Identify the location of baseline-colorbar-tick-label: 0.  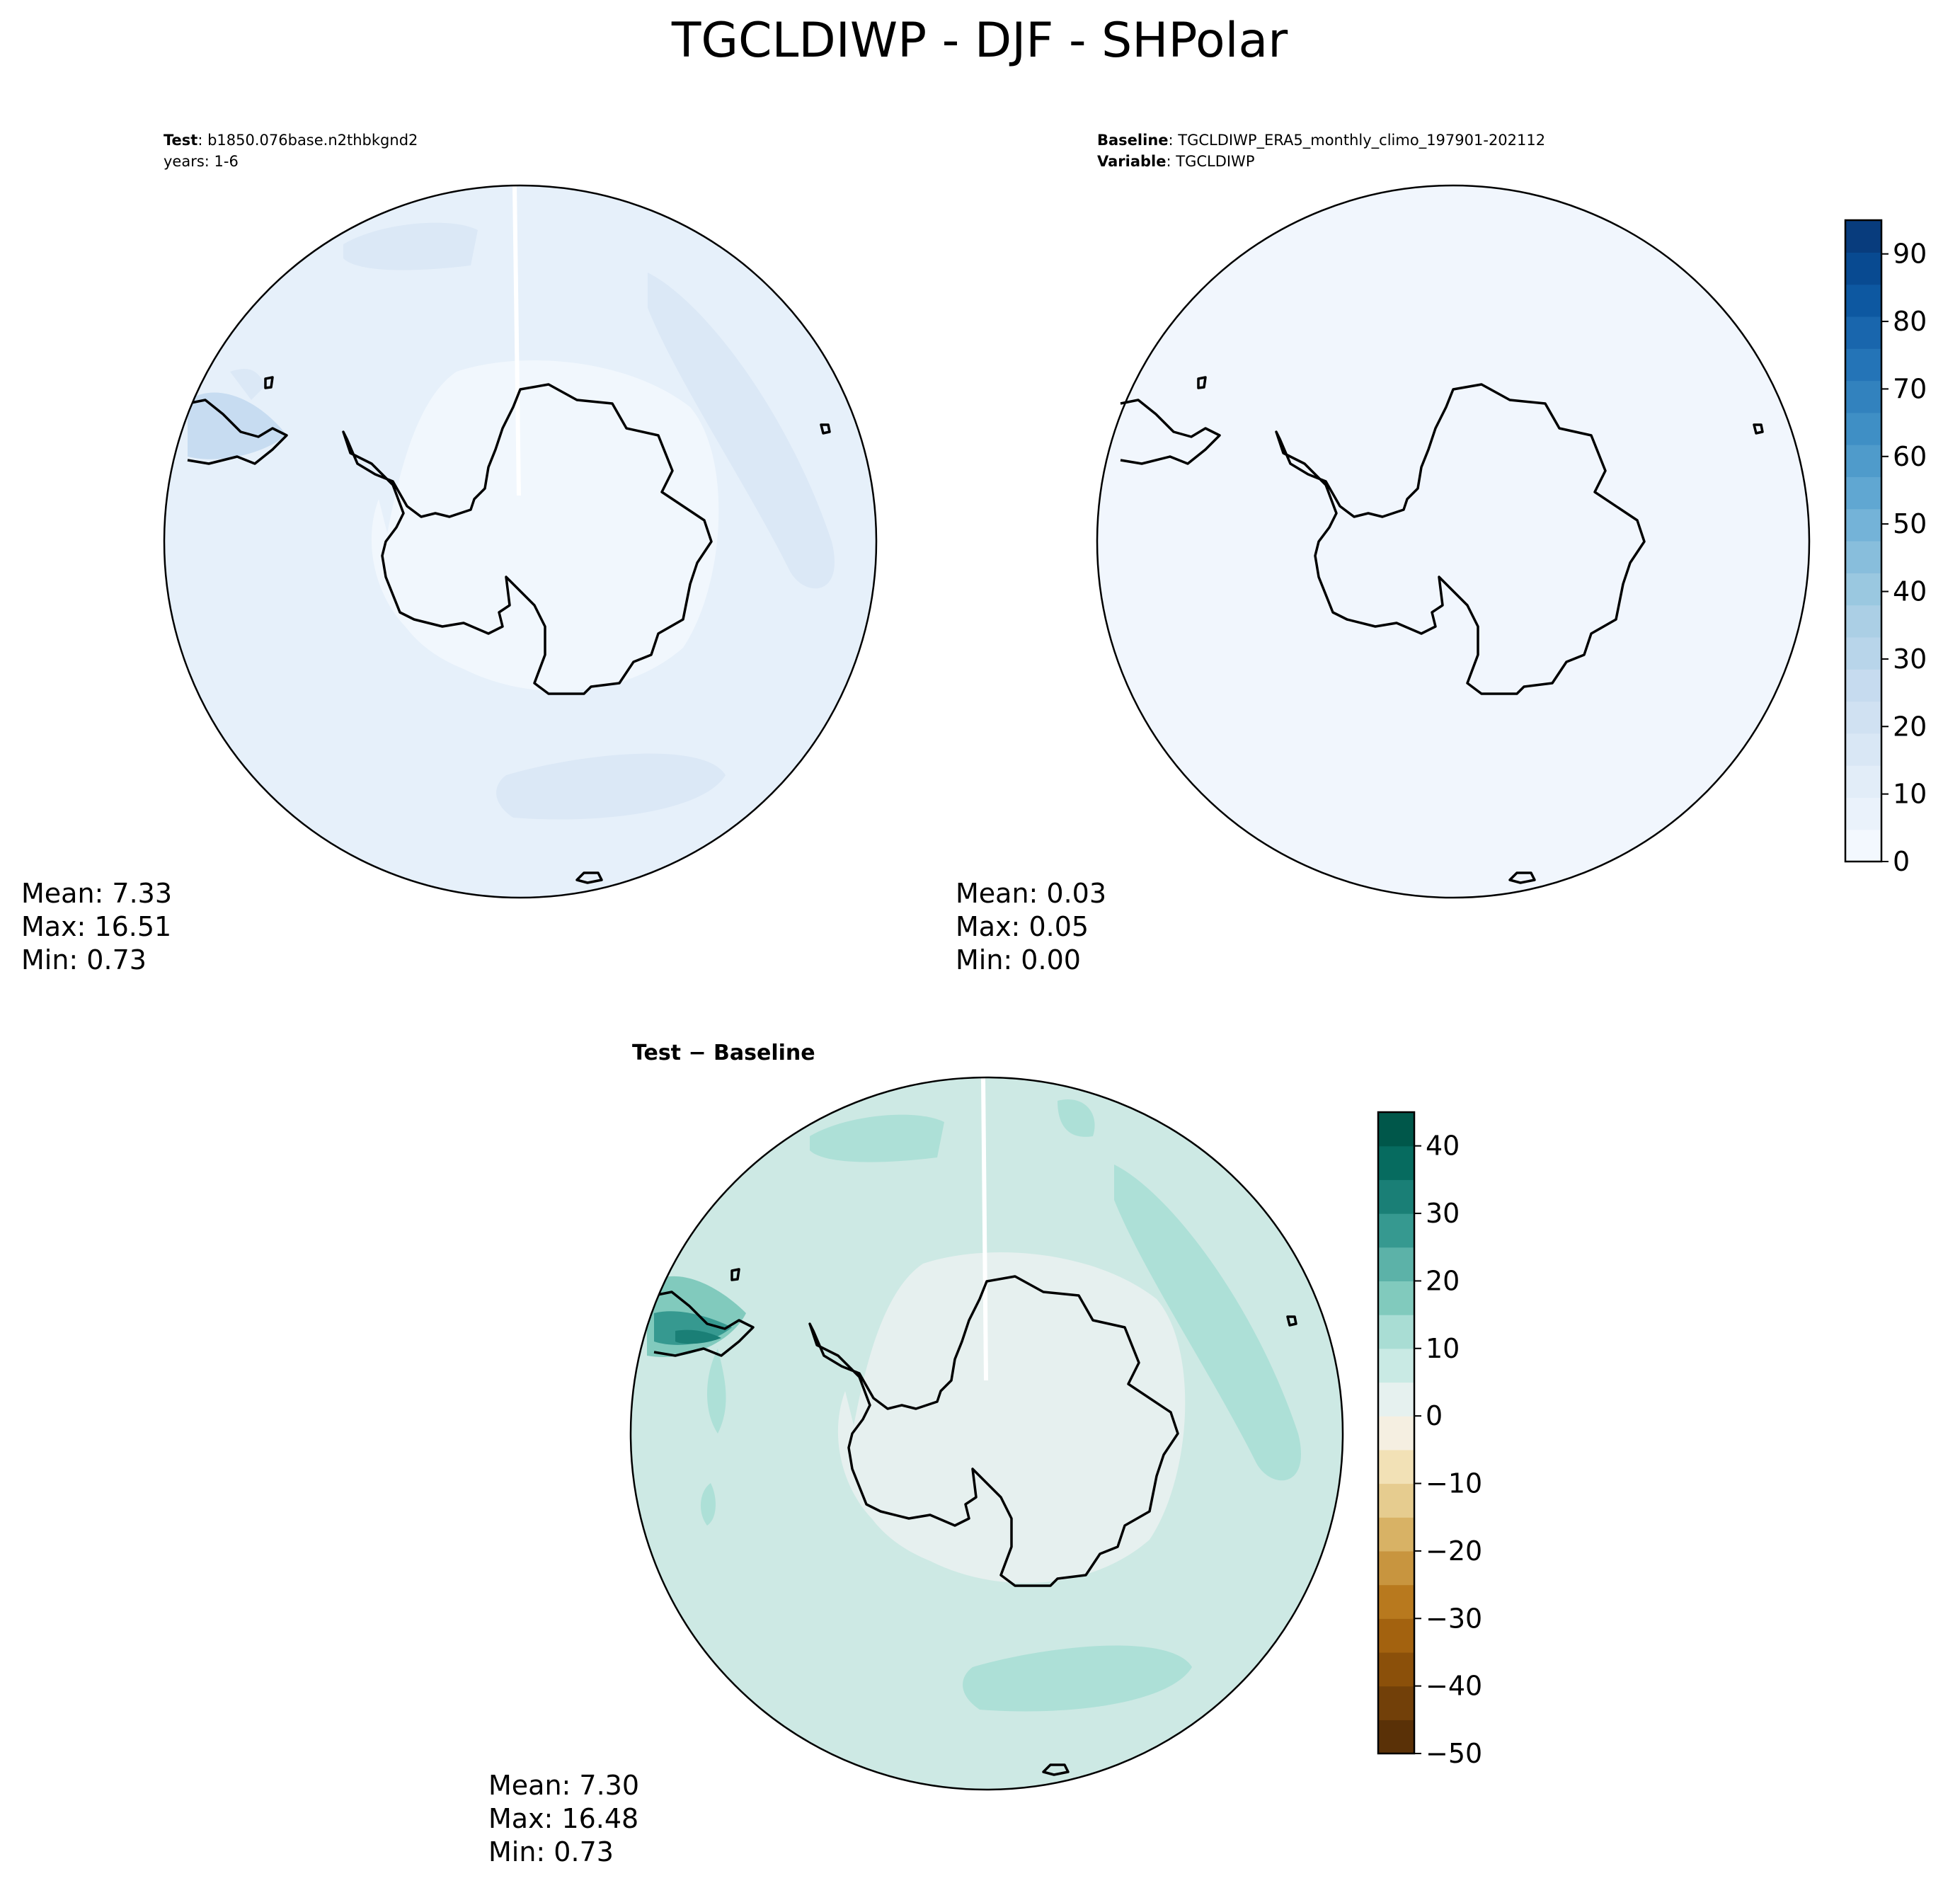
(1901, 862).